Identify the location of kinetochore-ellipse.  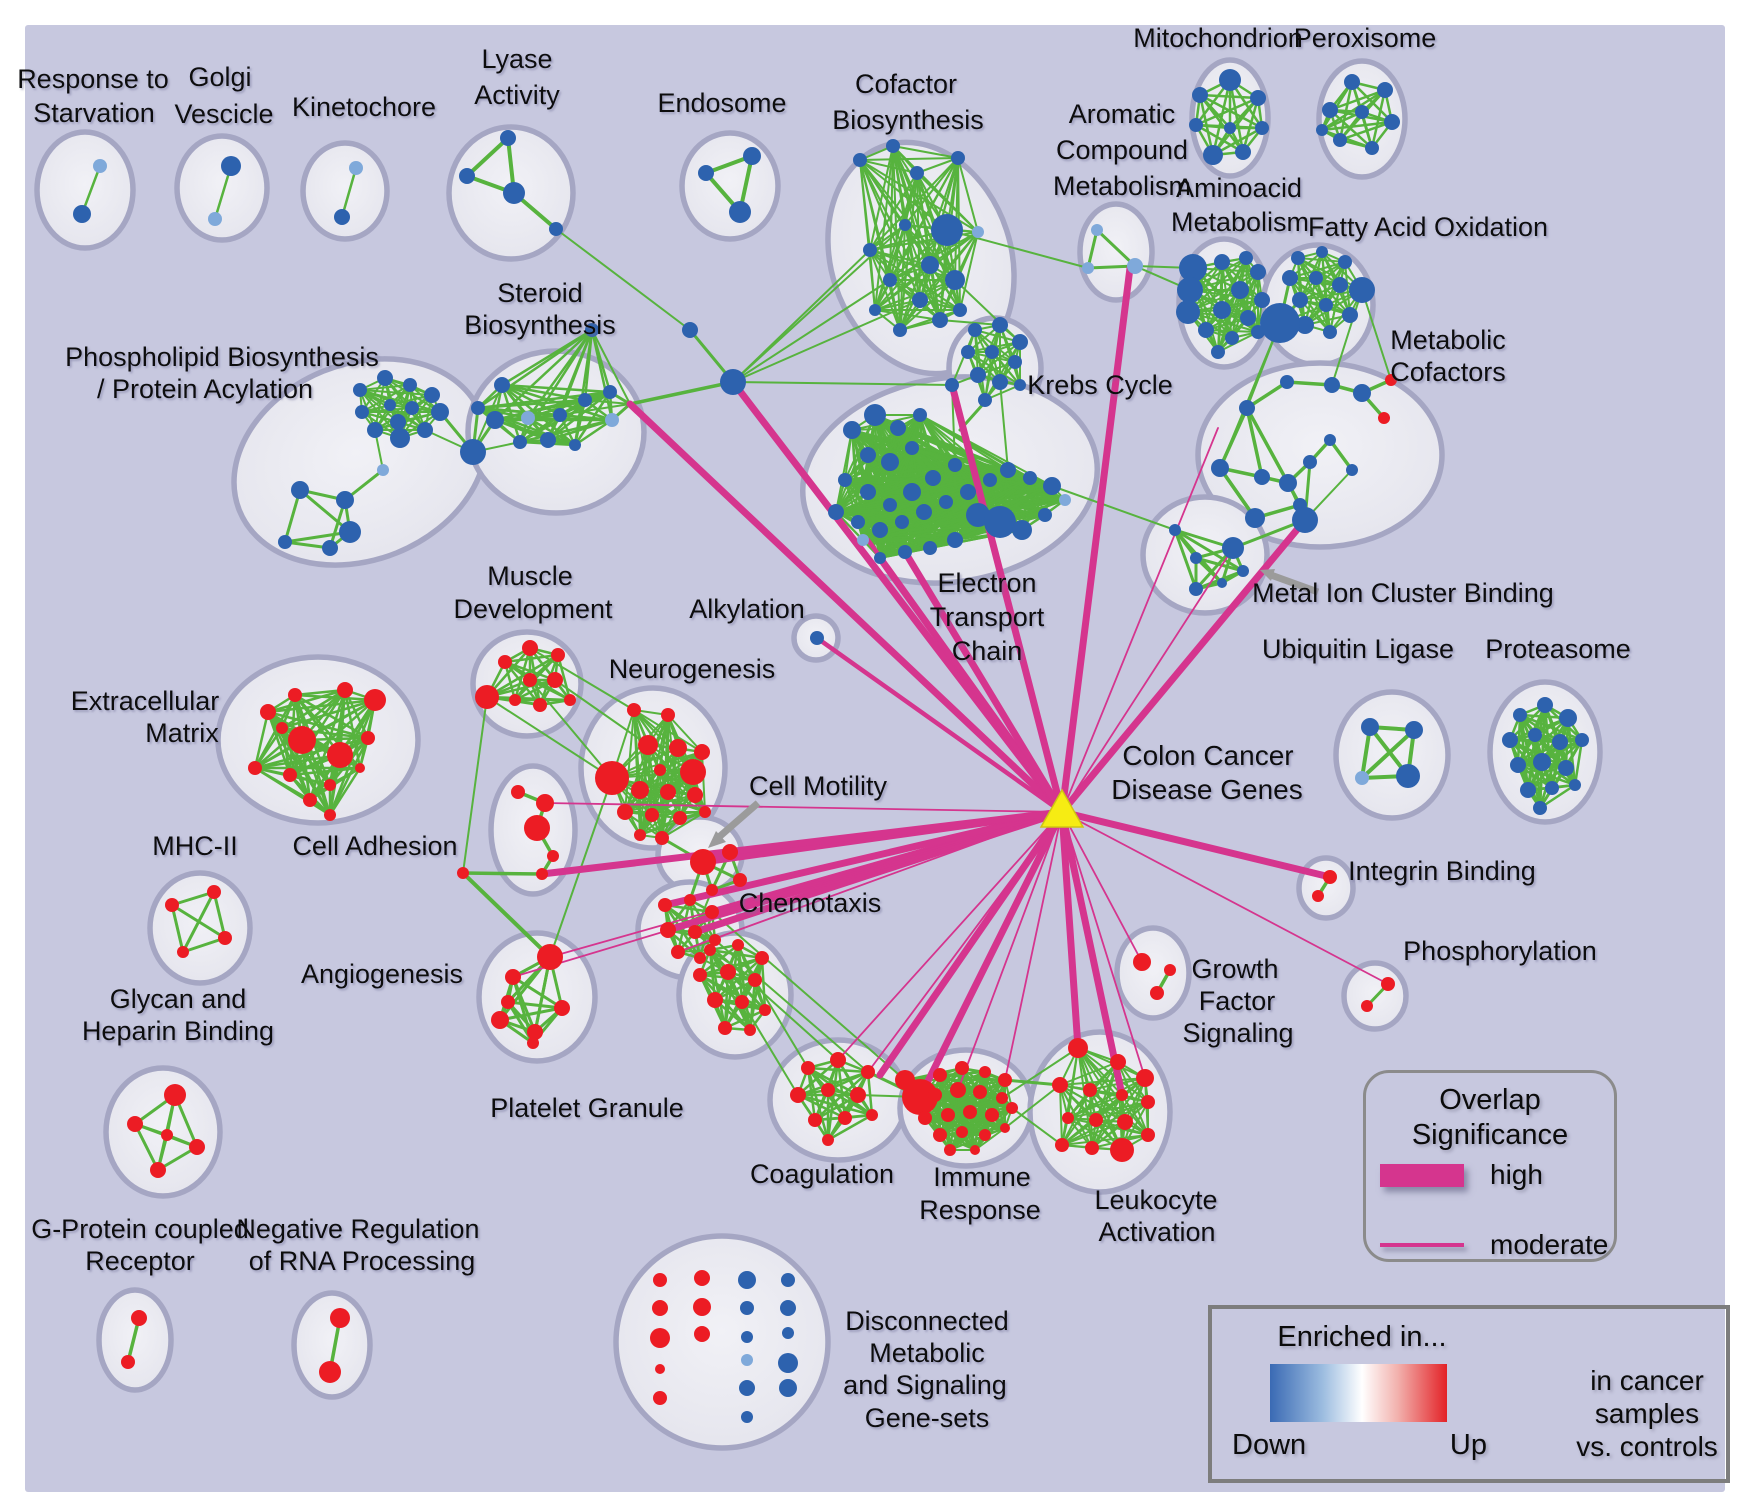
(345, 191).